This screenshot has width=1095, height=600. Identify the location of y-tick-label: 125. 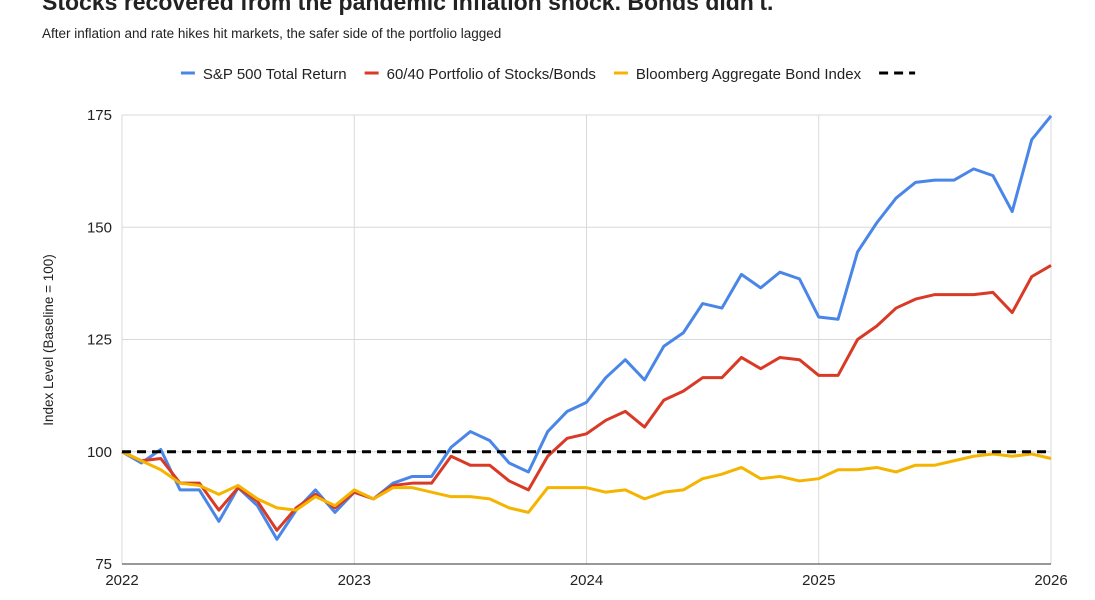
(99, 340).